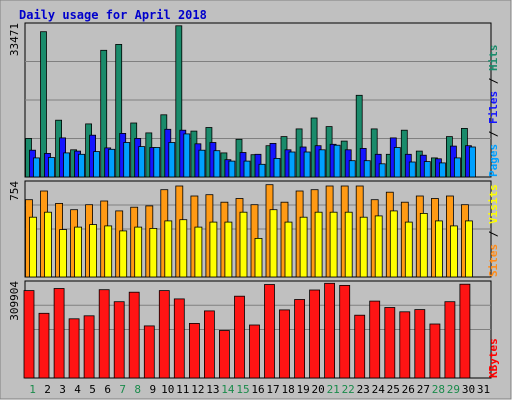  What do you see at coordinates (167, 389) in the screenshot?
I see `x-tick-label-10: 10` at bounding box center [167, 389].